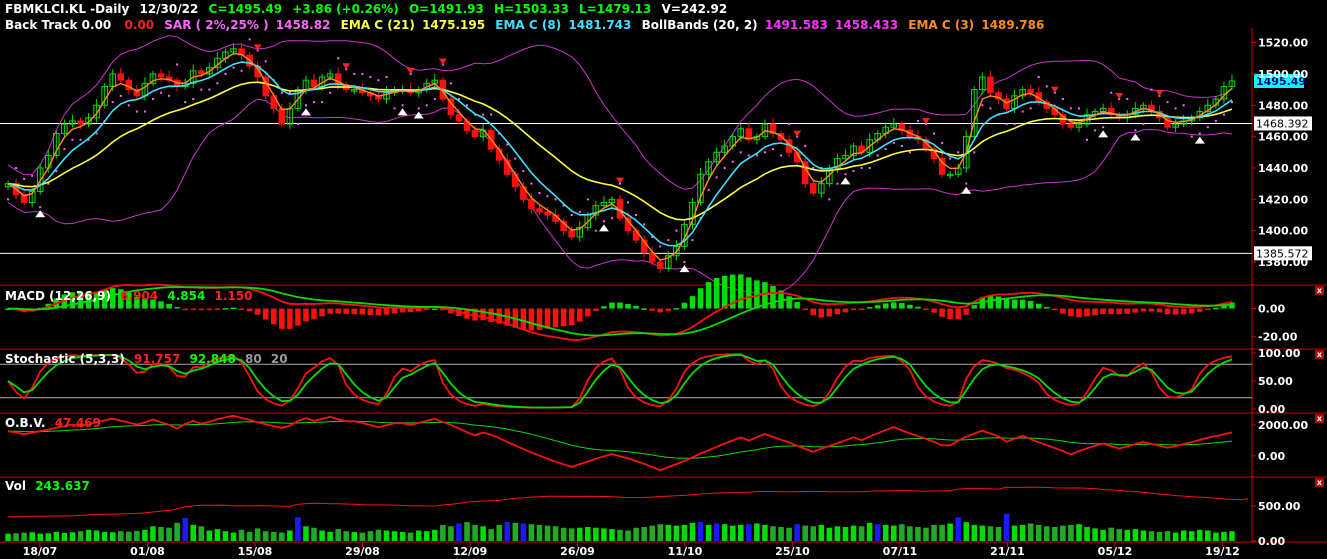 This screenshot has height=559, width=1327. What do you see at coordinates (454, 25) in the screenshot?
I see `ema21-value: 1475.195` at bounding box center [454, 25].